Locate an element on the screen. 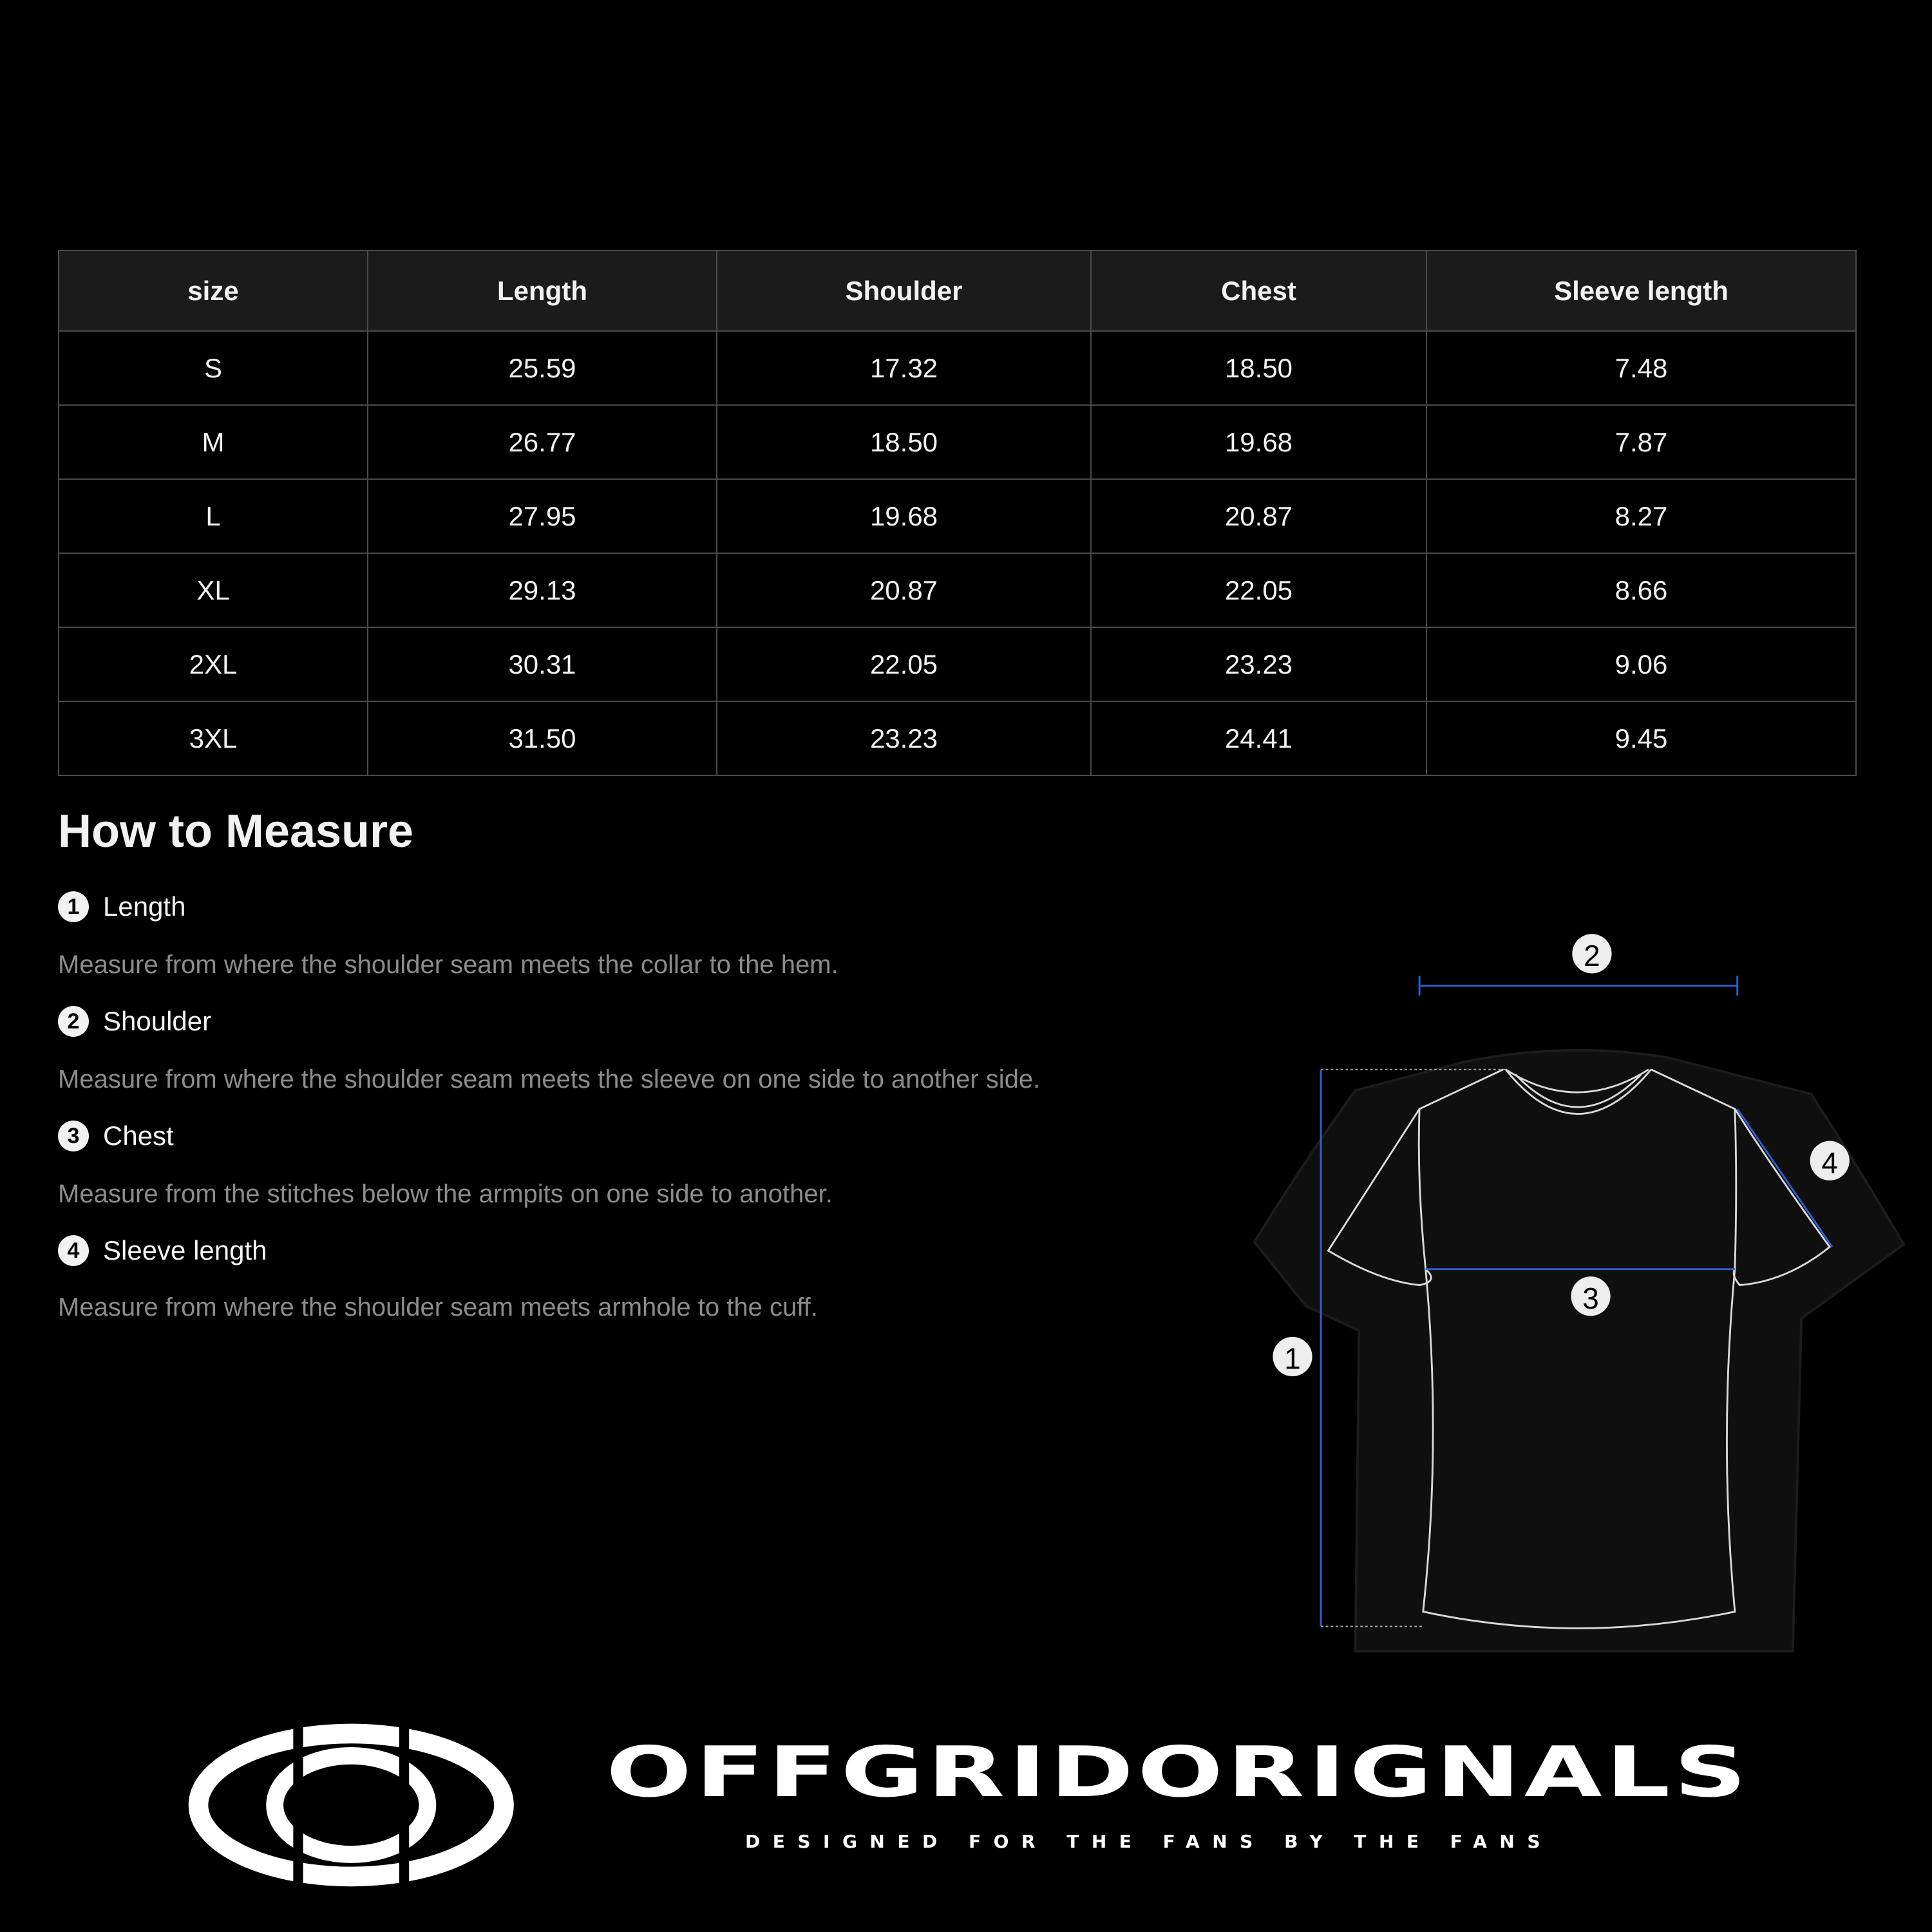 The image size is (1932, 1932). header-chest: Chest is located at coordinates (1258, 291).